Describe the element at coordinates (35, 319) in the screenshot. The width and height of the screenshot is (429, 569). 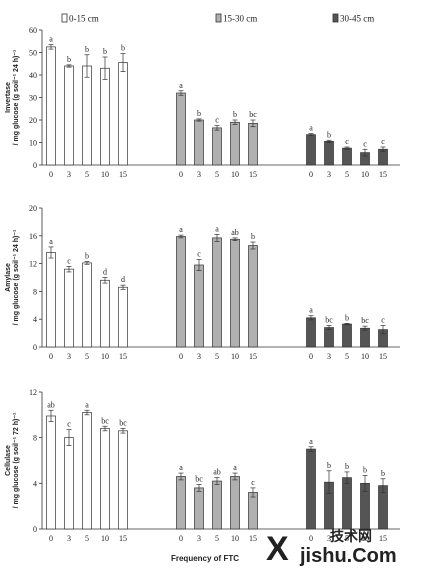
I see `y-tick-label: 4` at that location.